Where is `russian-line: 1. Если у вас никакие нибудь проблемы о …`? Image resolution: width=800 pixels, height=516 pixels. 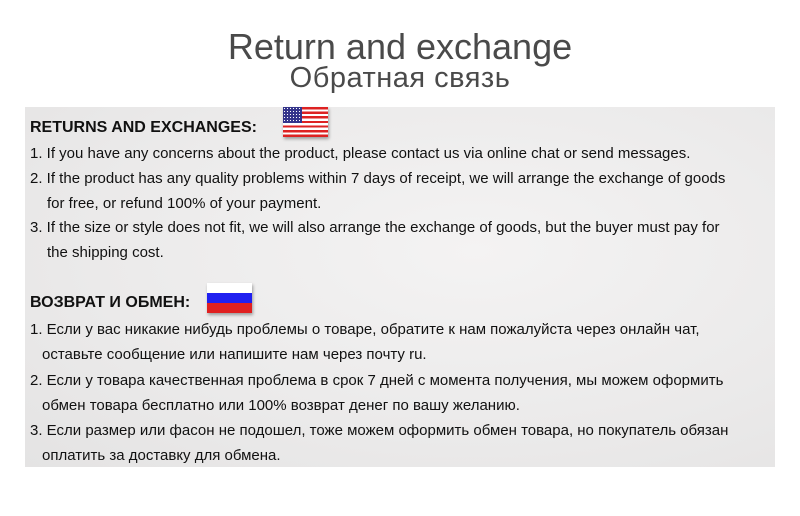 russian-line: 1. Если у вас никакие нибудь проблемы о … is located at coordinates (365, 329).